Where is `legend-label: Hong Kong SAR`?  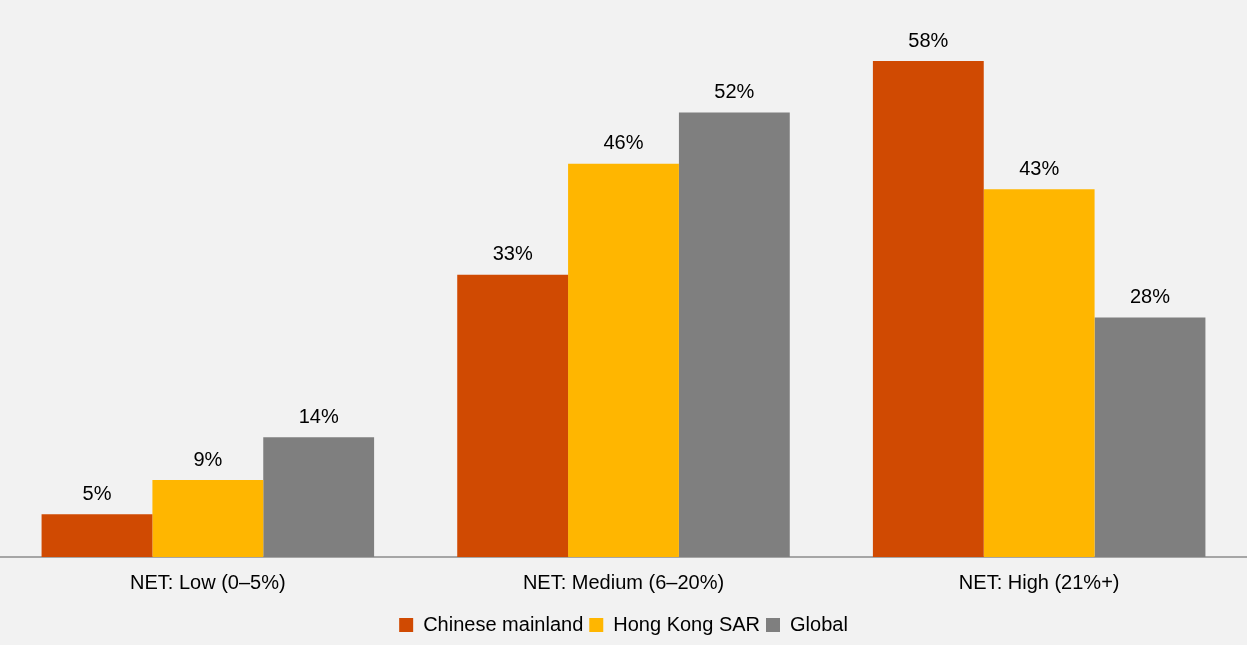 legend-label: Hong Kong SAR is located at coordinates (687, 623).